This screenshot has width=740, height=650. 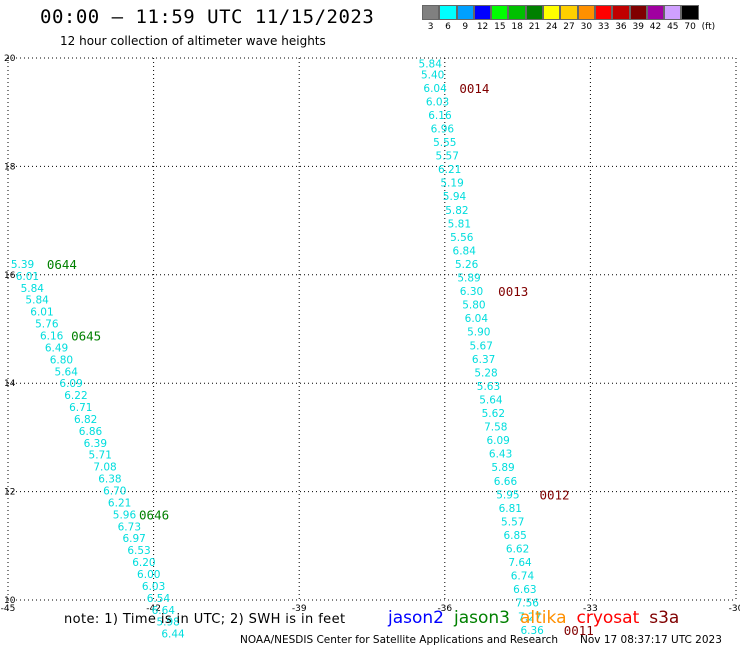 What do you see at coordinates (520, 563) in the screenshot?
I see `wave-height-point: 7.64` at bounding box center [520, 563].